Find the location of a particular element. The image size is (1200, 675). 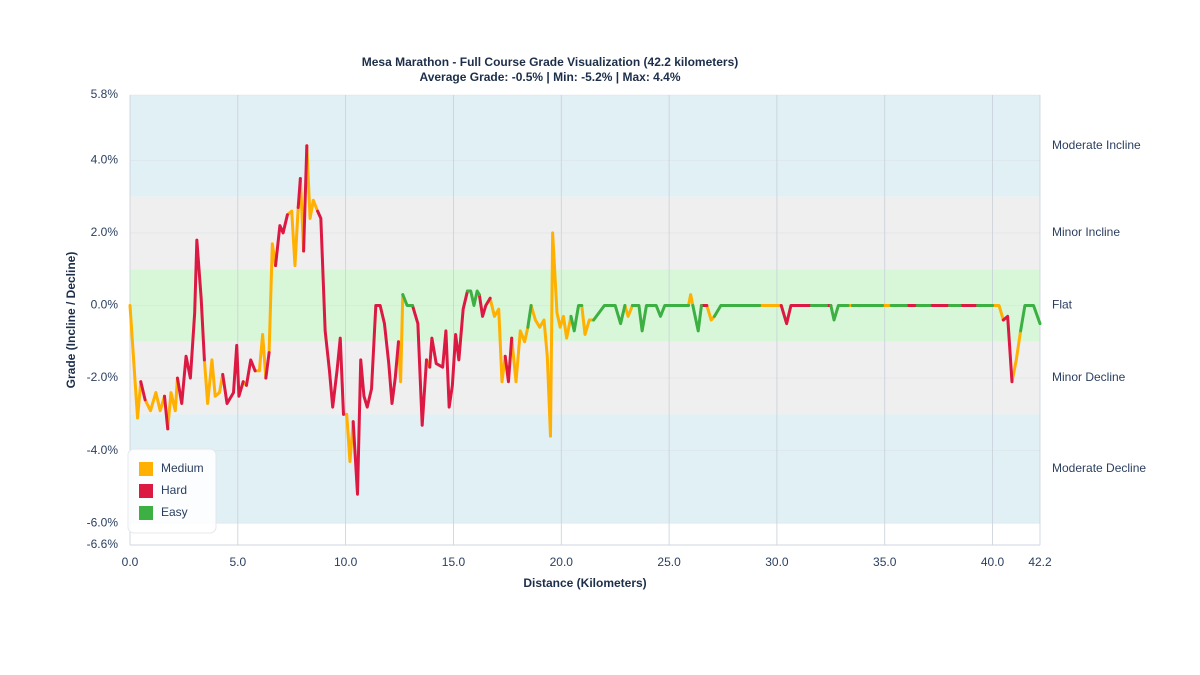

x-tick-label: 20.0 is located at coordinates (562, 562).